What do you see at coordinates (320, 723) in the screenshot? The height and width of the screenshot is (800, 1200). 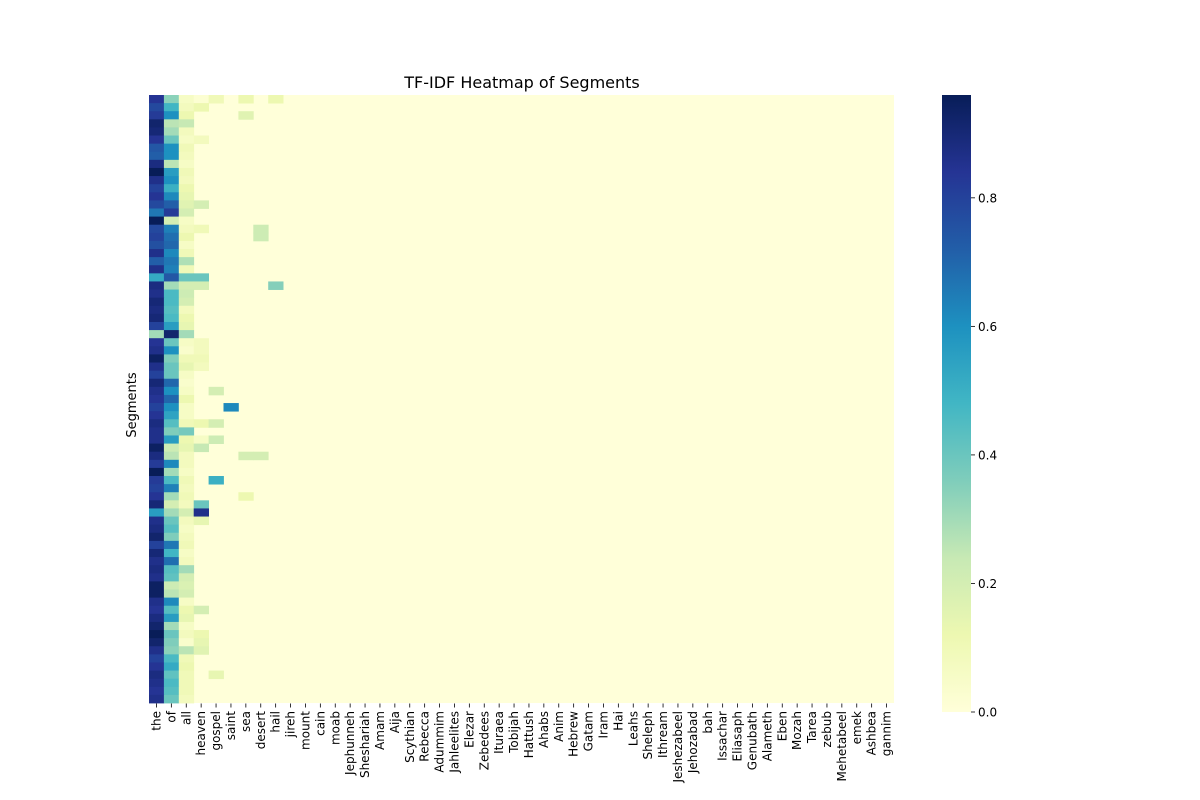 I see `x-tick-label: cain` at bounding box center [320, 723].